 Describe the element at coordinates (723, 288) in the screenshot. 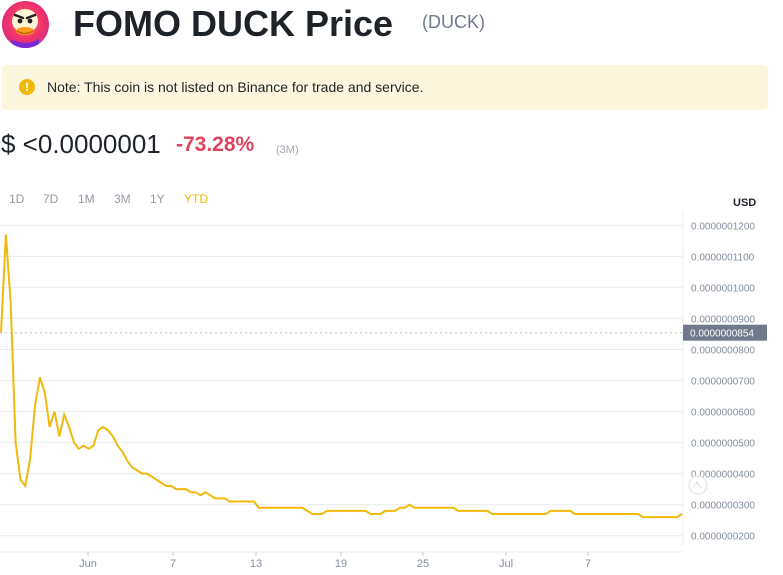

I see `y-tick-label: 0.0000001000` at that location.